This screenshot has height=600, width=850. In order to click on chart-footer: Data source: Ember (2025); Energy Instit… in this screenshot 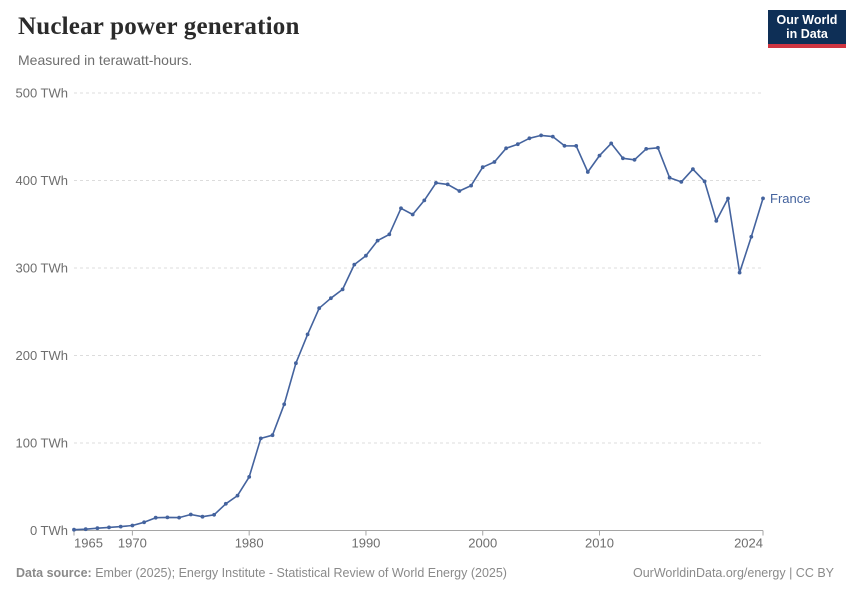, I will do `click(425, 573)`.